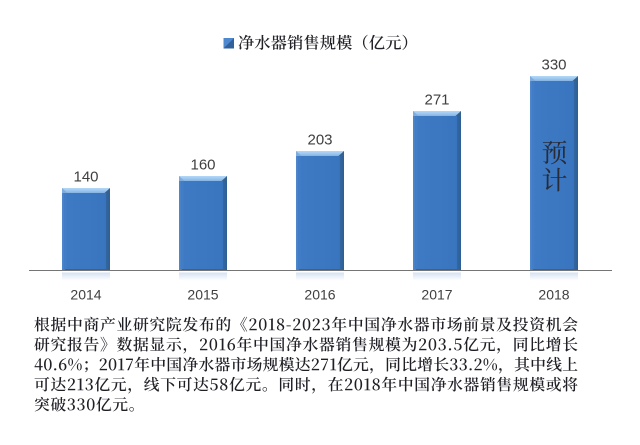  I want to click on svg-text: 2018, so click(553, 295).